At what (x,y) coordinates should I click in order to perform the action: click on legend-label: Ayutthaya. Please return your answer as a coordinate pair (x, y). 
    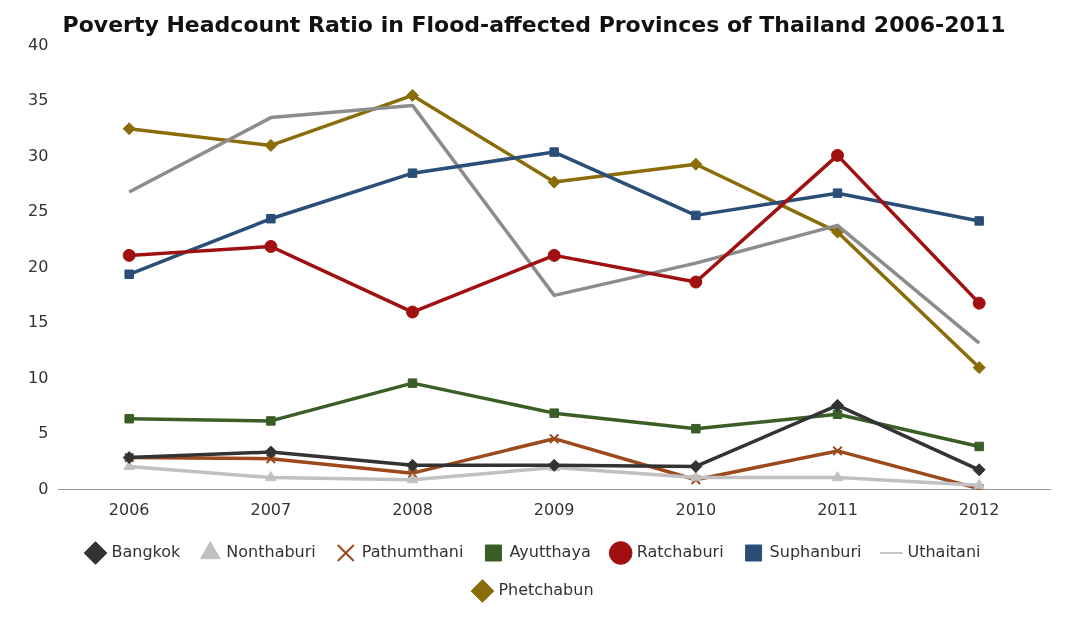
    Looking at the image, I should click on (550, 552).